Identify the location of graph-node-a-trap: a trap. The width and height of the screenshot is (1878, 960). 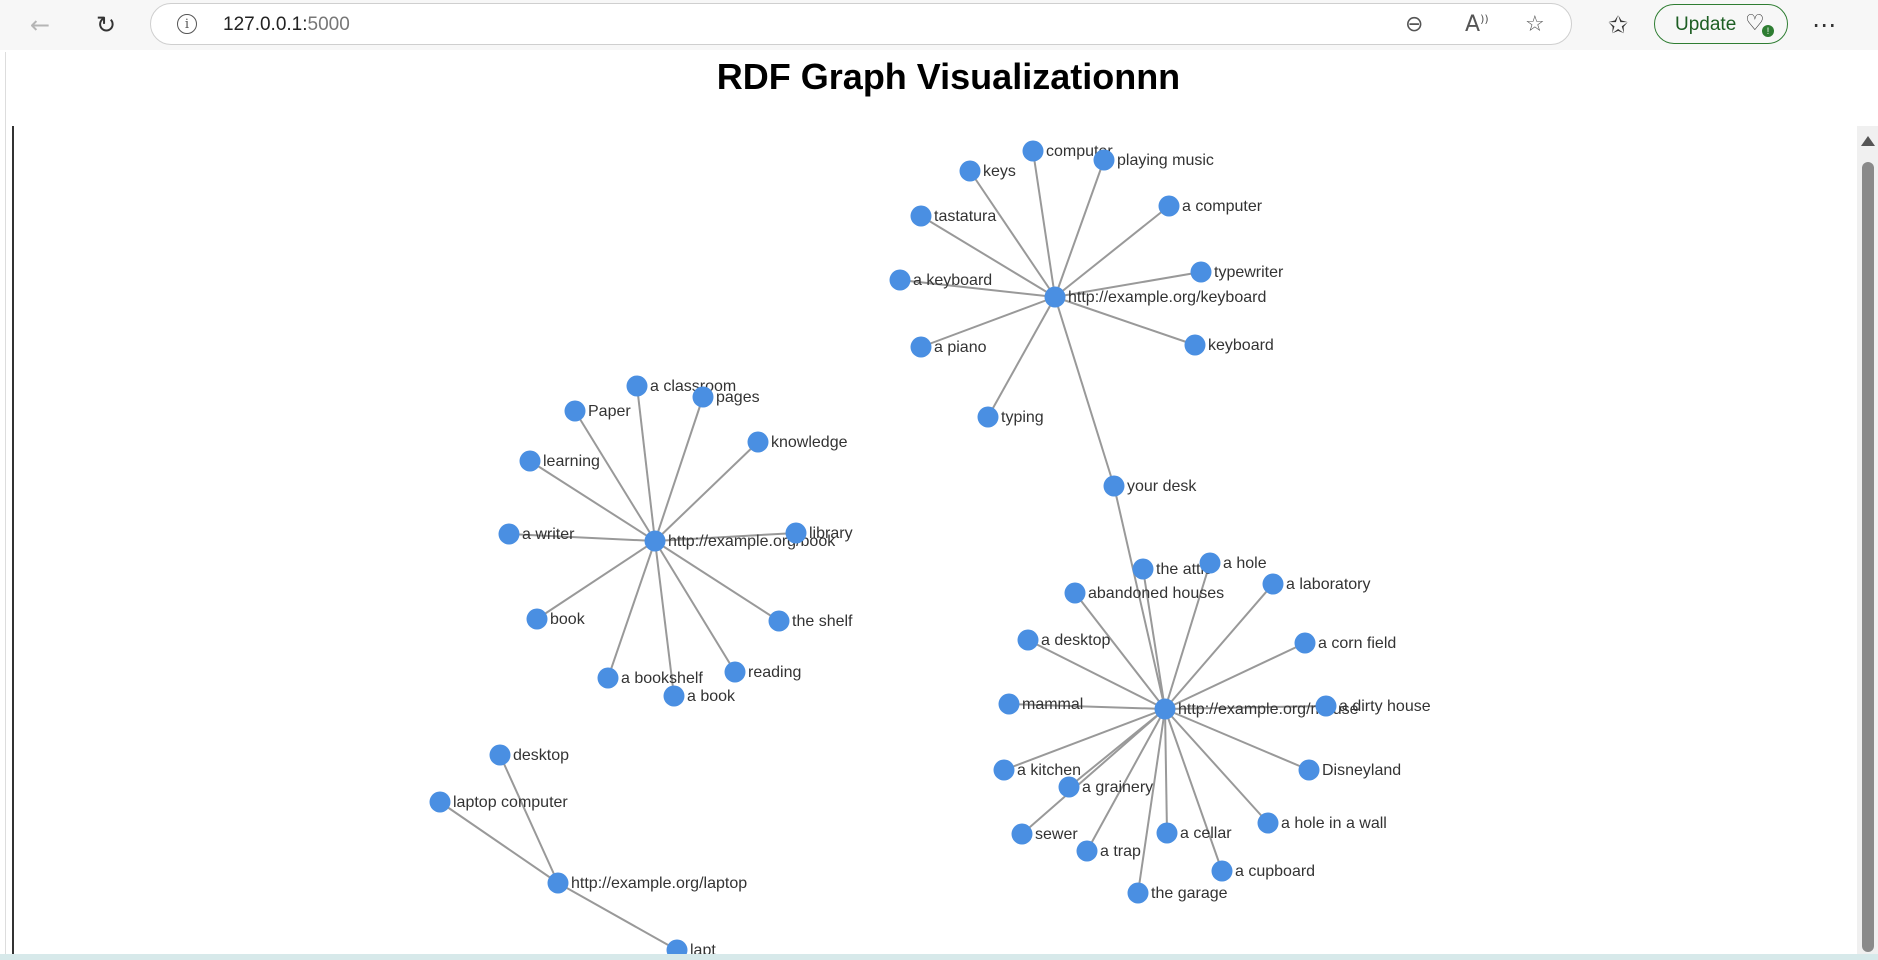
(1109, 851).